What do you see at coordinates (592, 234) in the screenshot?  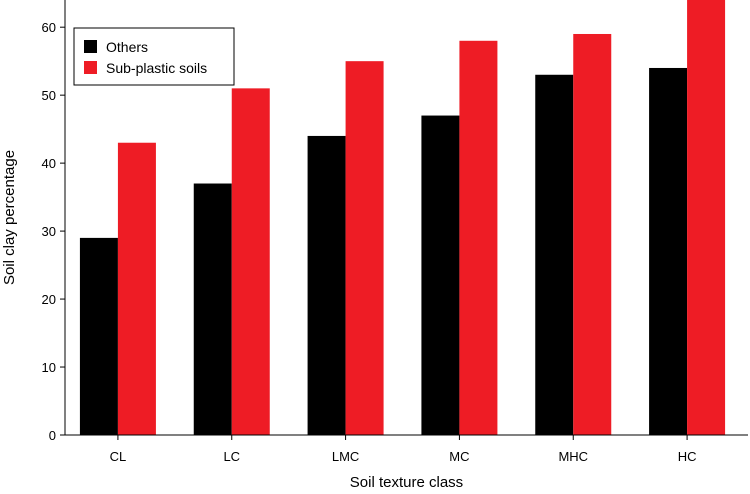 I see `bar-mhc-sub-plastic-soils` at bounding box center [592, 234].